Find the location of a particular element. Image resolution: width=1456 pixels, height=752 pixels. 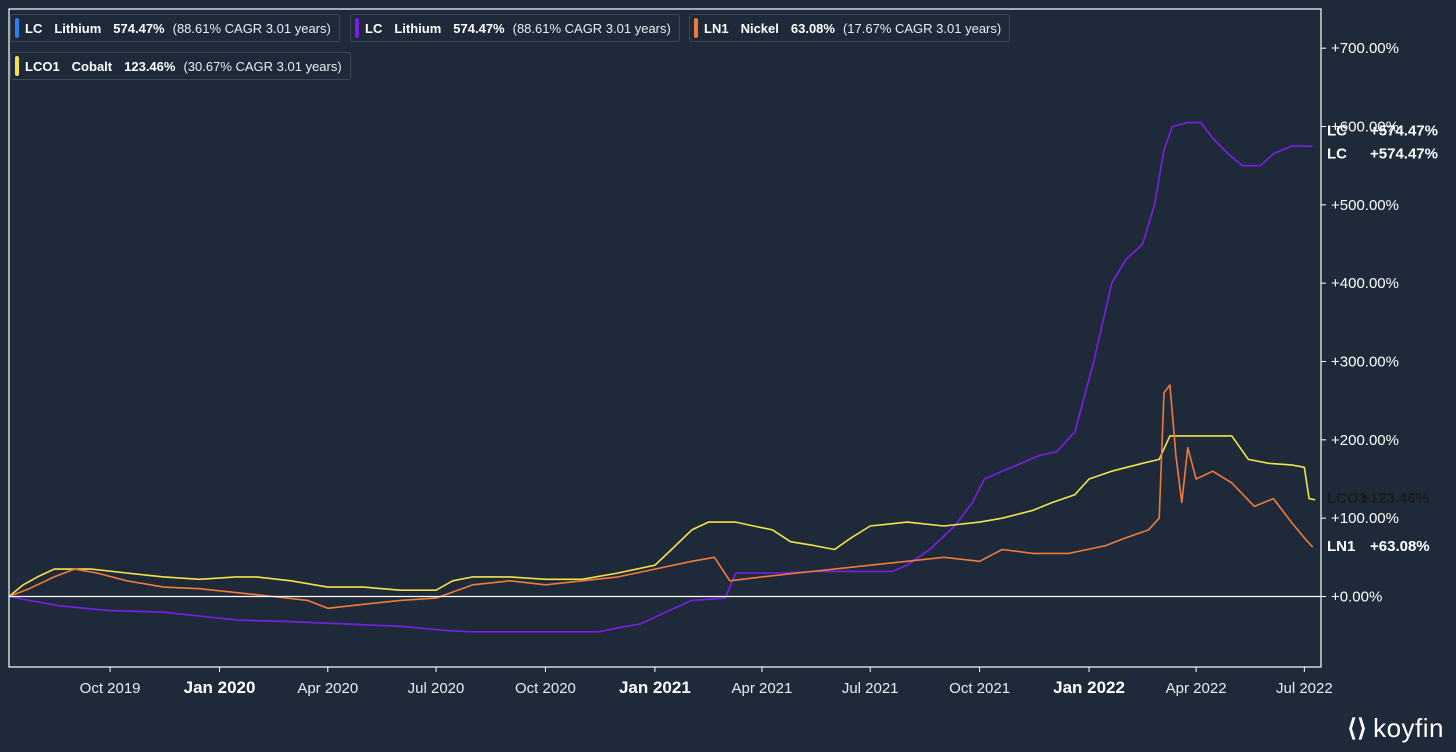

x-tick-label: Oct 2019 is located at coordinates (110, 688).